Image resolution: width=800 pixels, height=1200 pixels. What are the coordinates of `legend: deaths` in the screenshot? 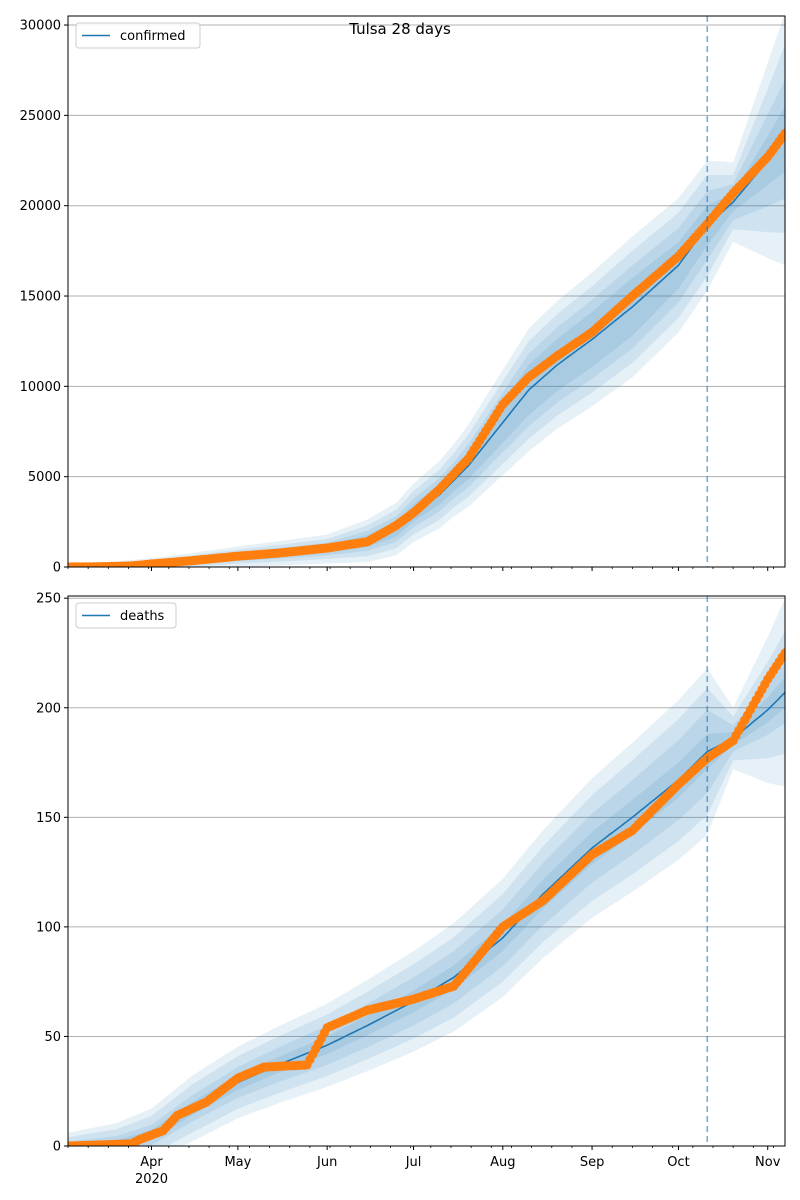 It's located at (126, 615).